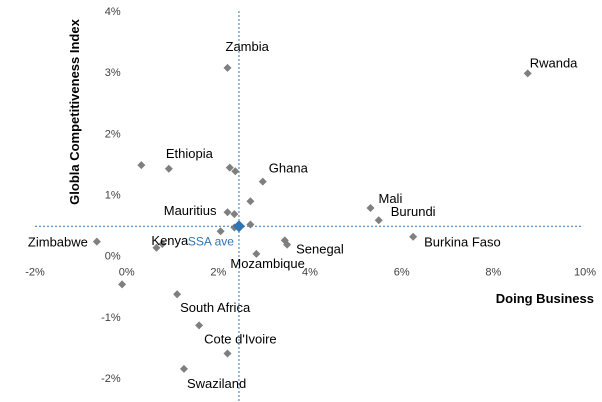  I want to click on data-point-label: Mali, so click(391, 198).